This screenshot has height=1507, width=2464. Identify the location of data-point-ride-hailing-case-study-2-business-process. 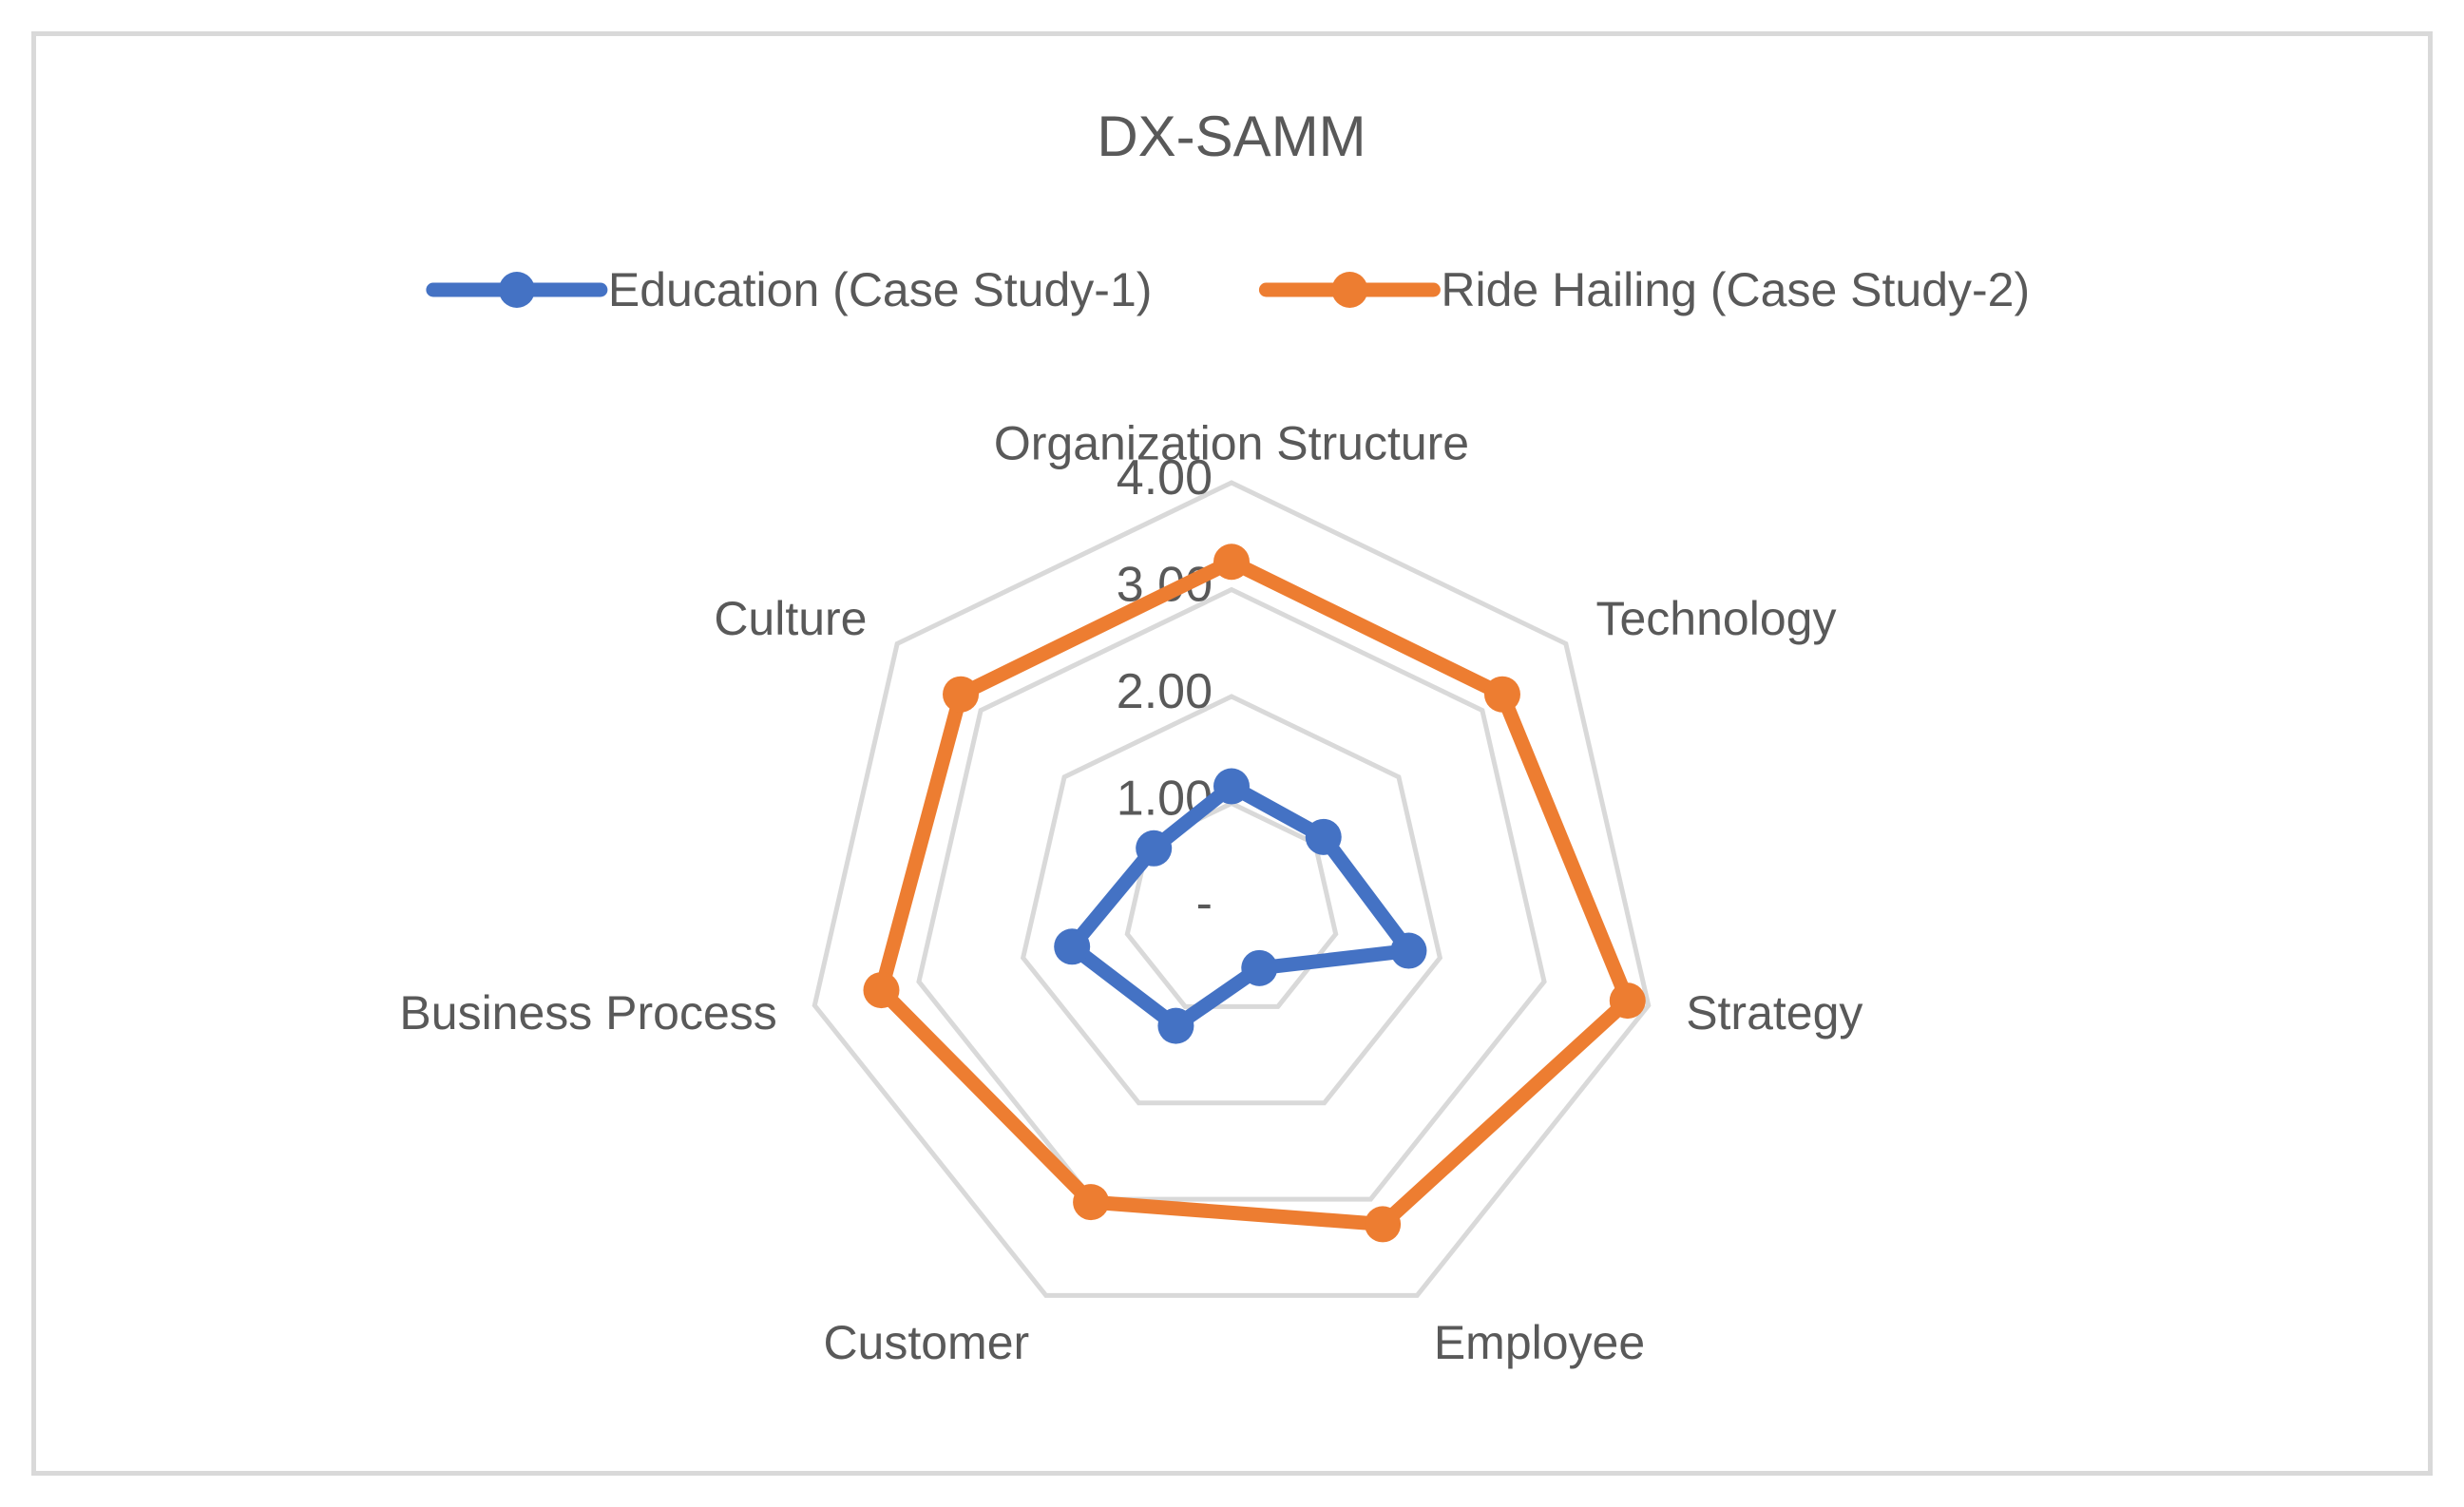
(881, 990).